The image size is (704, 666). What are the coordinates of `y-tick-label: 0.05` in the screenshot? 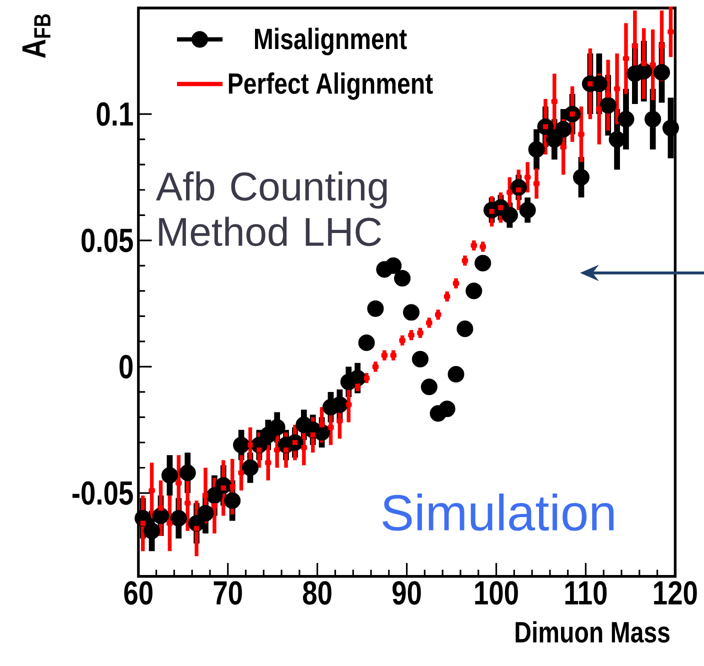 It's located at (107, 240).